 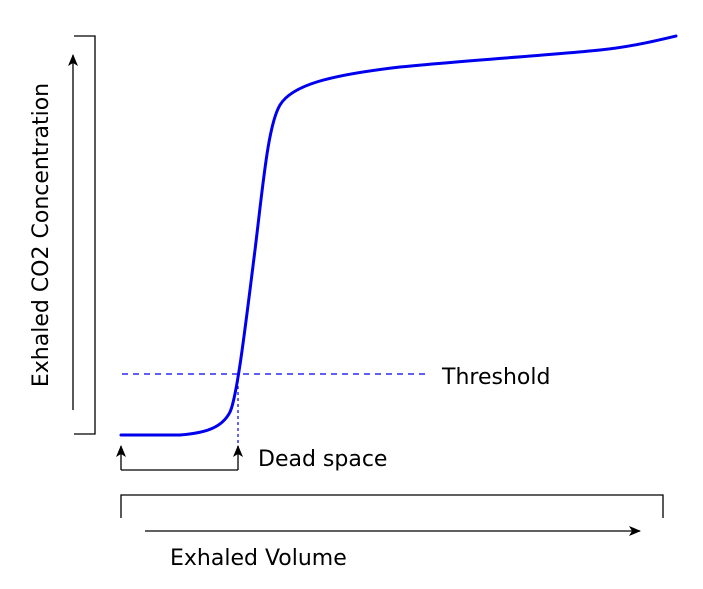 I want to click on x-axis-label: Exhaled Volume, so click(x=258, y=558).